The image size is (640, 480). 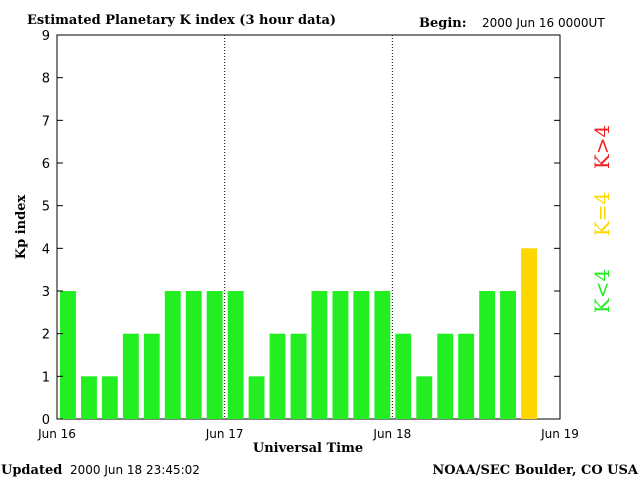 What do you see at coordinates (46, 420) in the screenshot?
I see `y-tick-label: 0` at bounding box center [46, 420].